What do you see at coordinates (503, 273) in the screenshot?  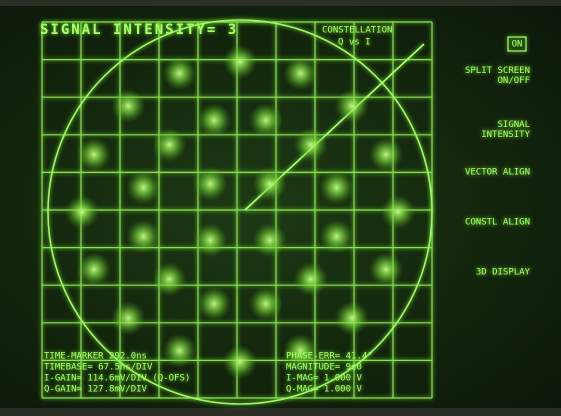 I see `softkey-label: 3D DISPLAY` at bounding box center [503, 273].